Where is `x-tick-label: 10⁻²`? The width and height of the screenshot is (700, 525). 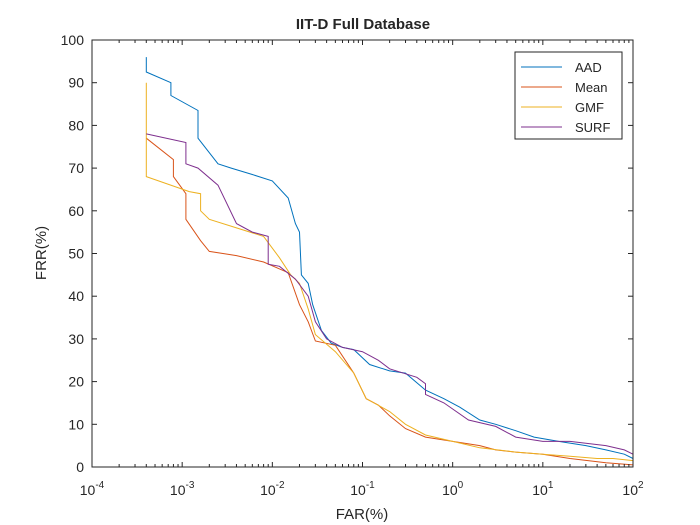
x-tick-label: 10⁻² is located at coordinates (272, 489).